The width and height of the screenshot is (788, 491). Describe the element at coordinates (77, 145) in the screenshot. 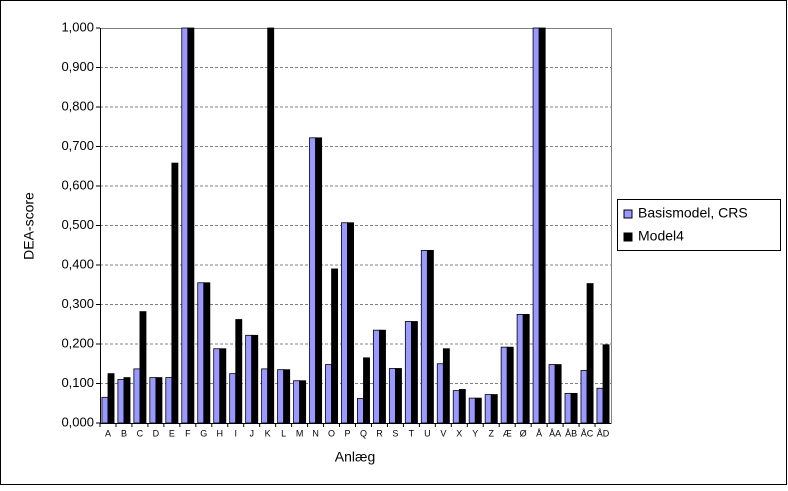

I see `y-tick-label: 0,700` at that location.